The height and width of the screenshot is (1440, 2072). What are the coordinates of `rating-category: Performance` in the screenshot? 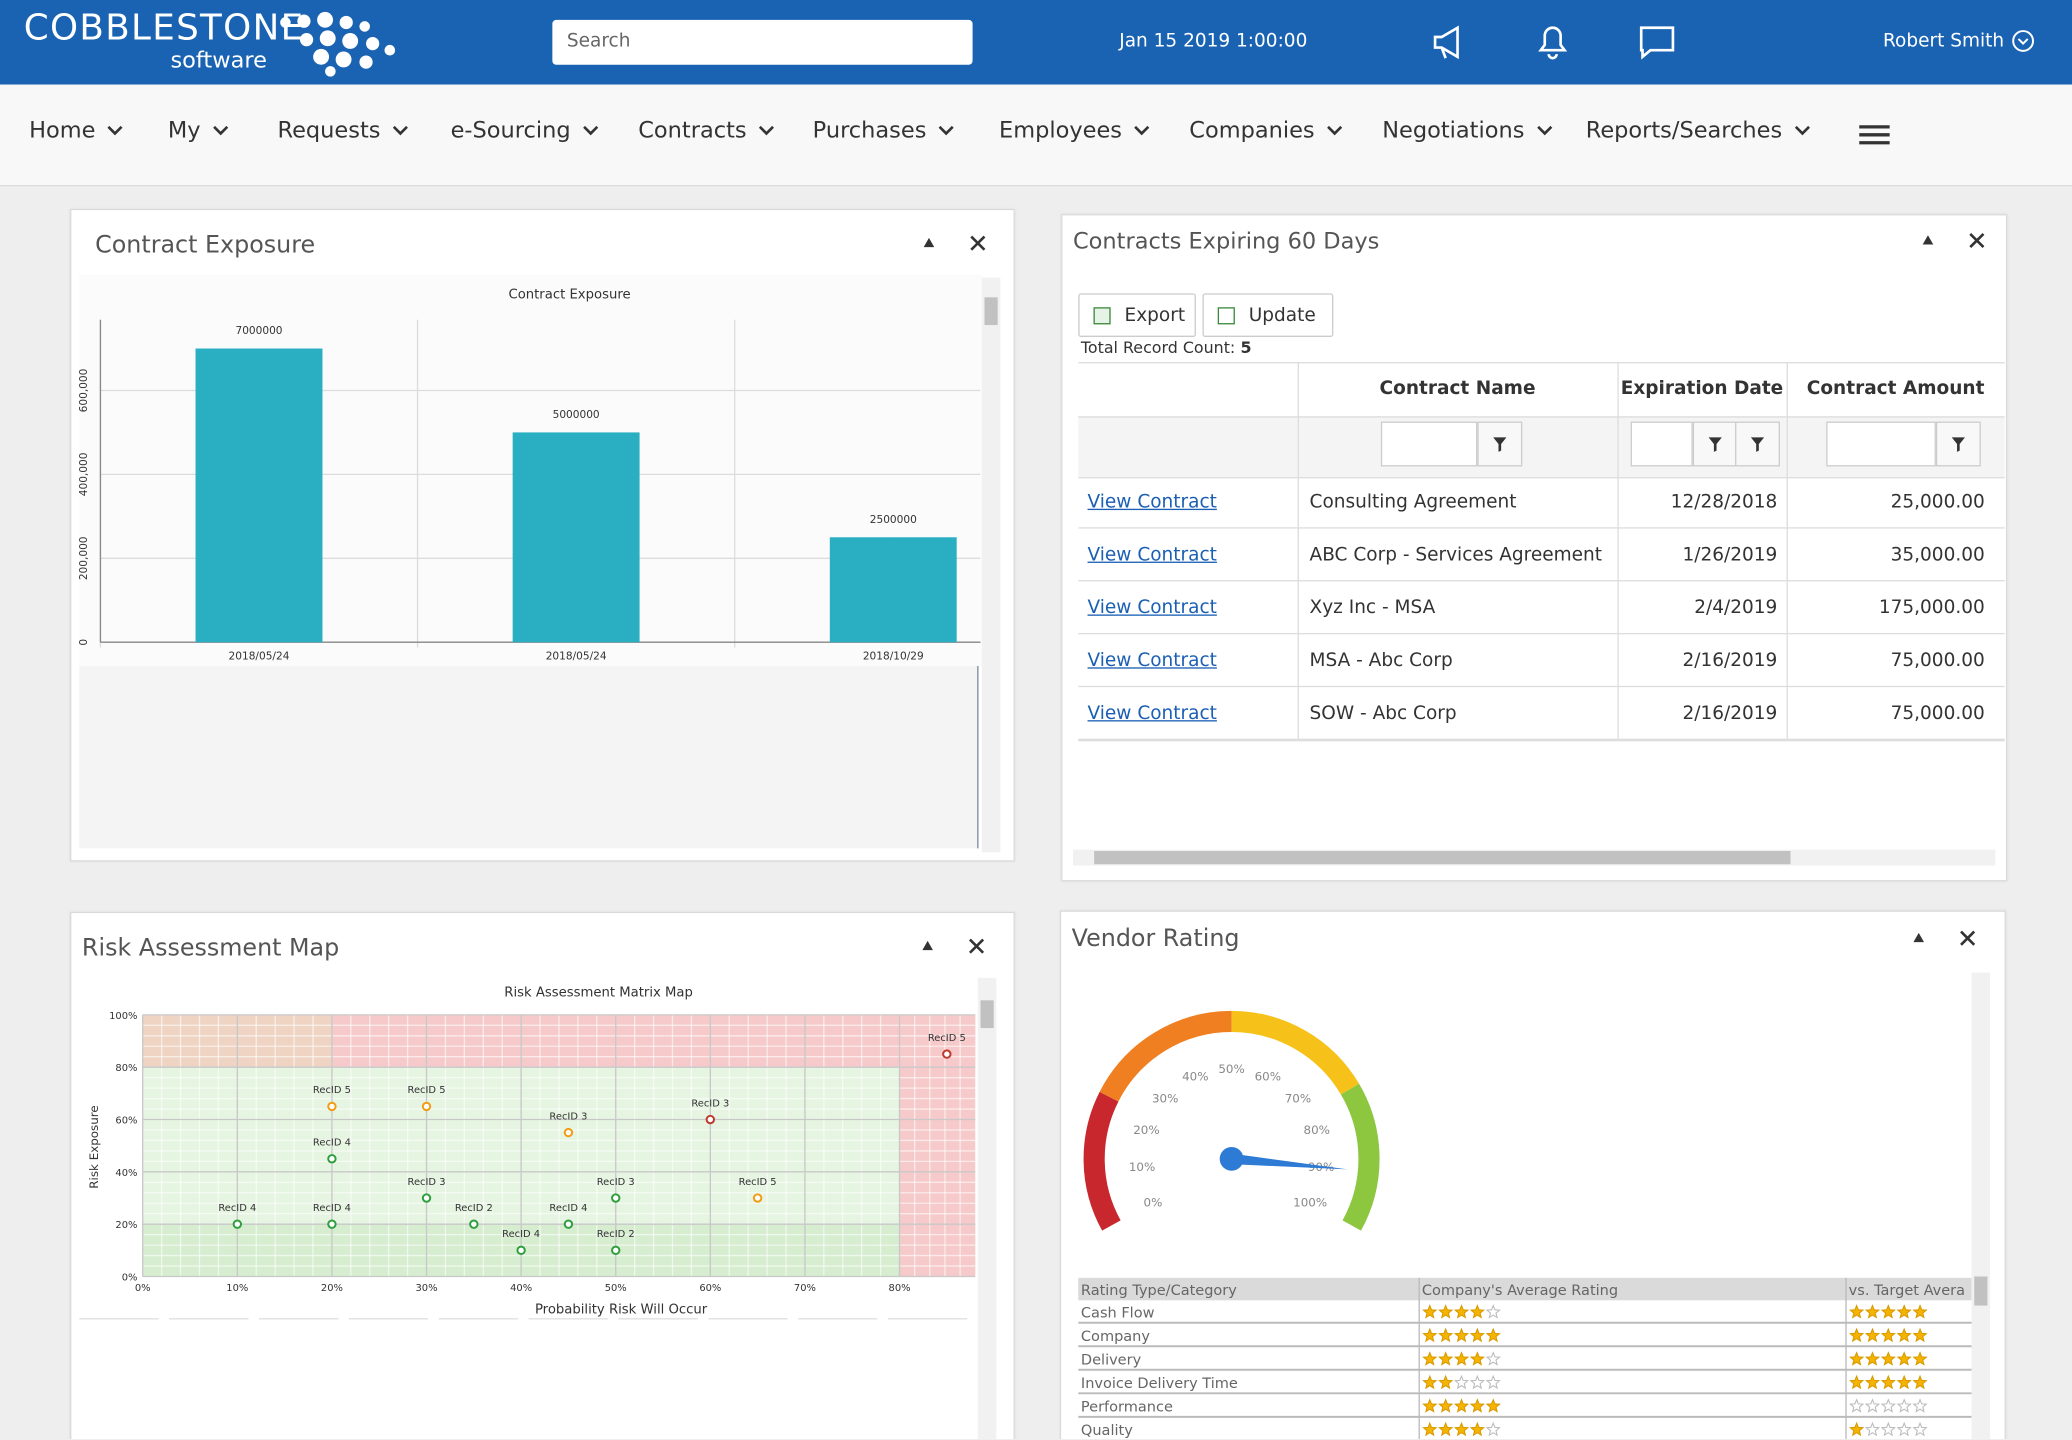 It's located at (1127, 1408).